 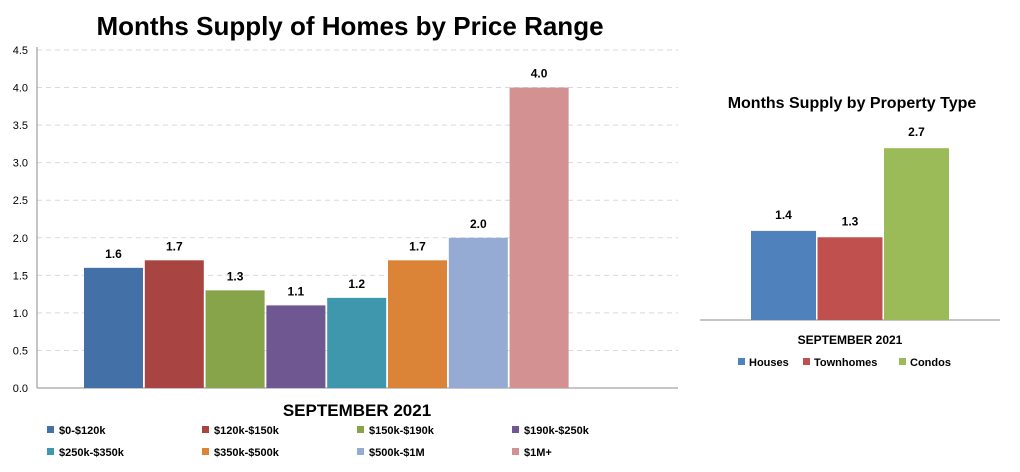 What do you see at coordinates (850, 278) in the screenshot?
I see `bar-townhomes` at bounding box center [850, 278].